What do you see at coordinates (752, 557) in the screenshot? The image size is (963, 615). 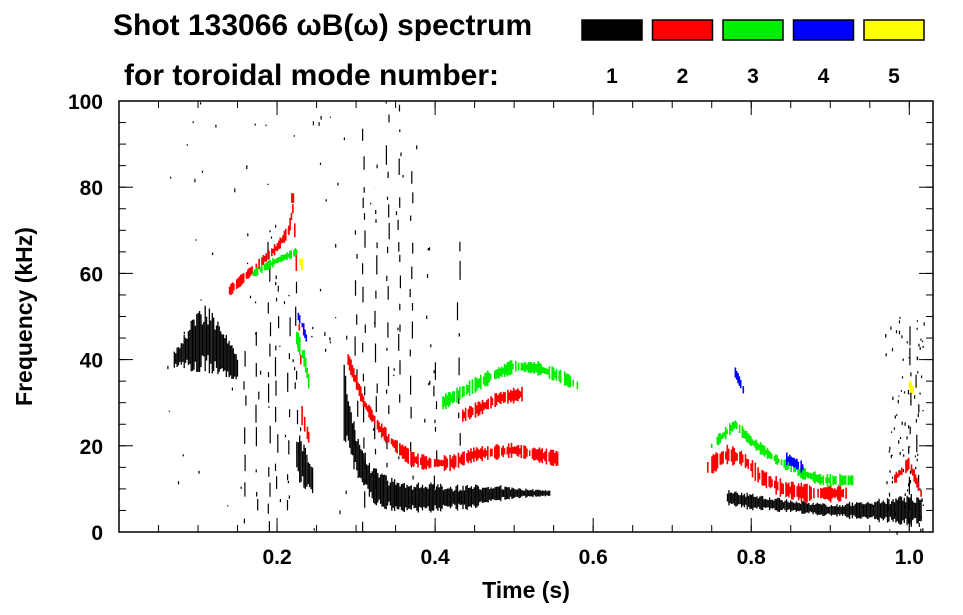 I see `x-tick-label: 0.8` at bounding box center [752, 557].